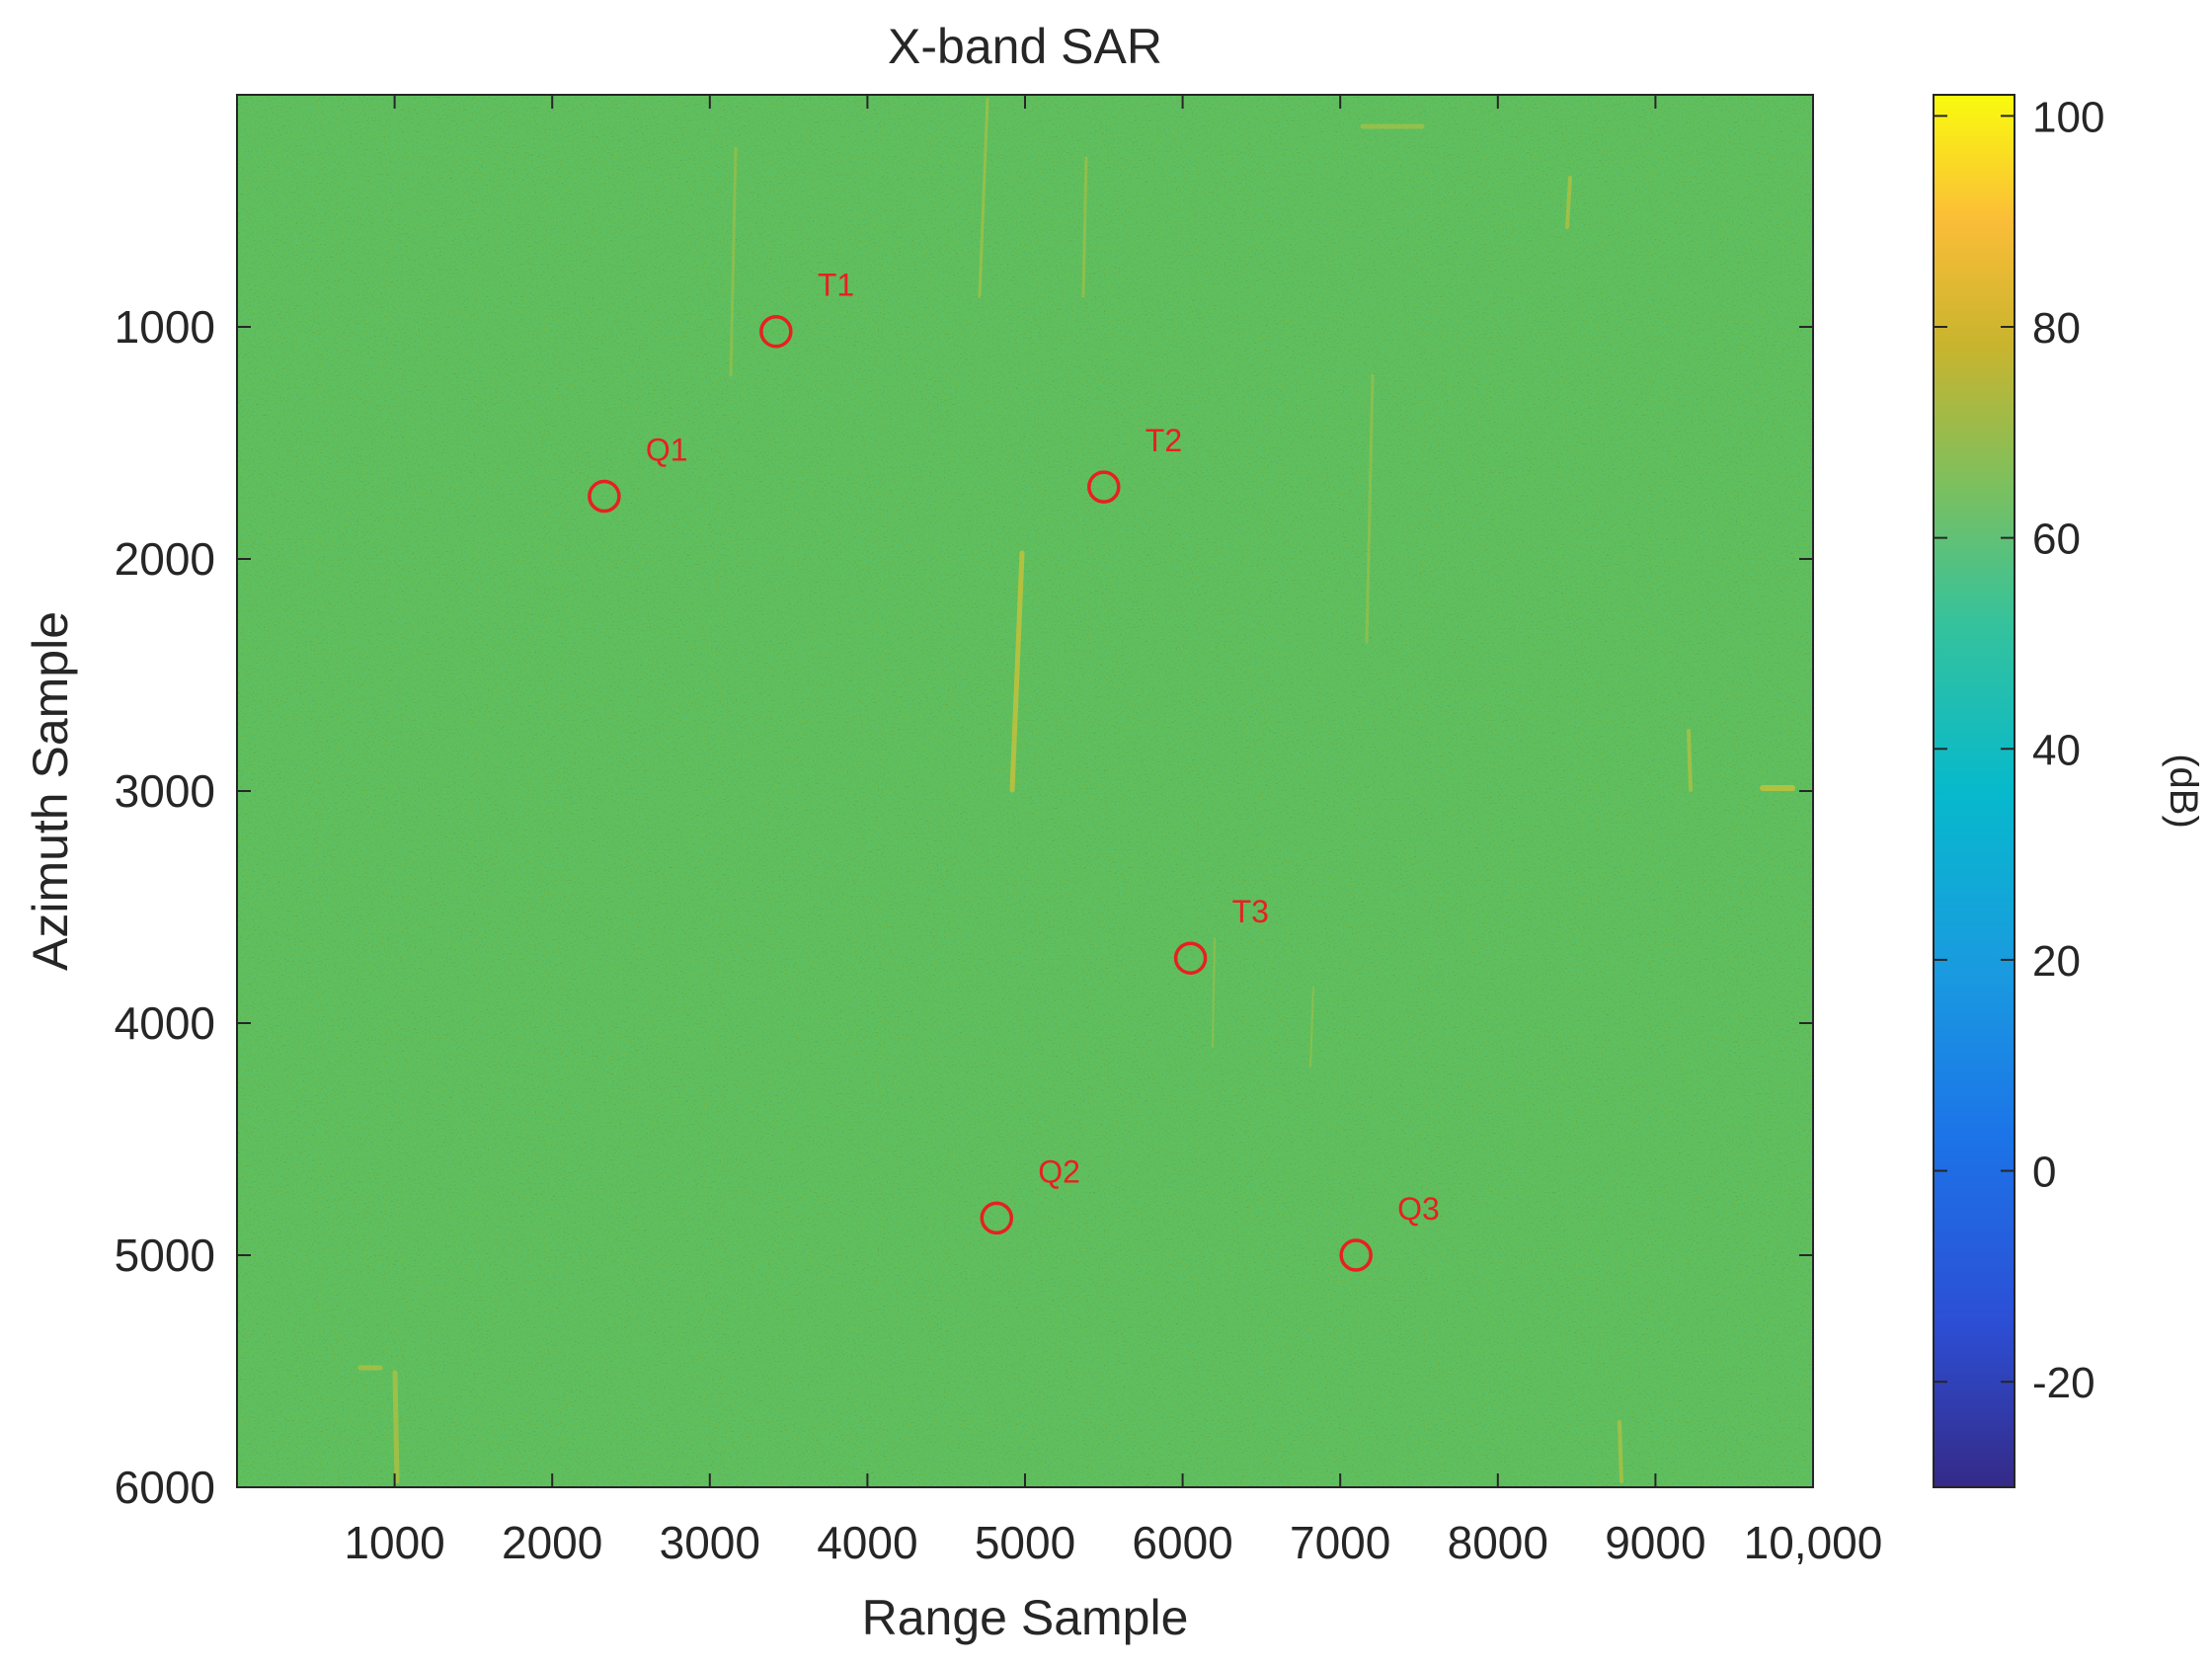 Image resolution: width=2212 pixels, height=1667 pixels. I want to click on y-axis-label: Azimuth Sample, so click(51, 791).